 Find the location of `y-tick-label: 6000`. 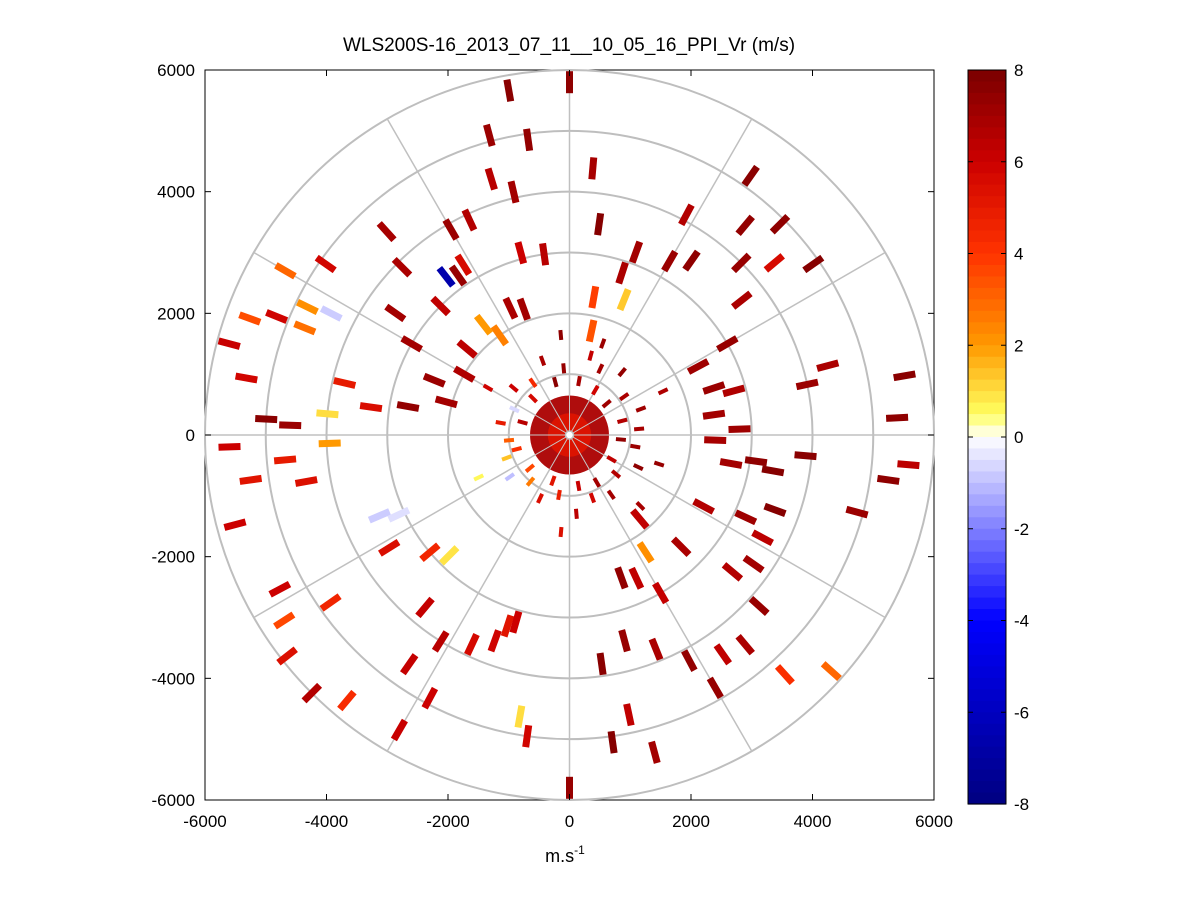

y-tick-label: 6000 is located at coordinates (176, 70).